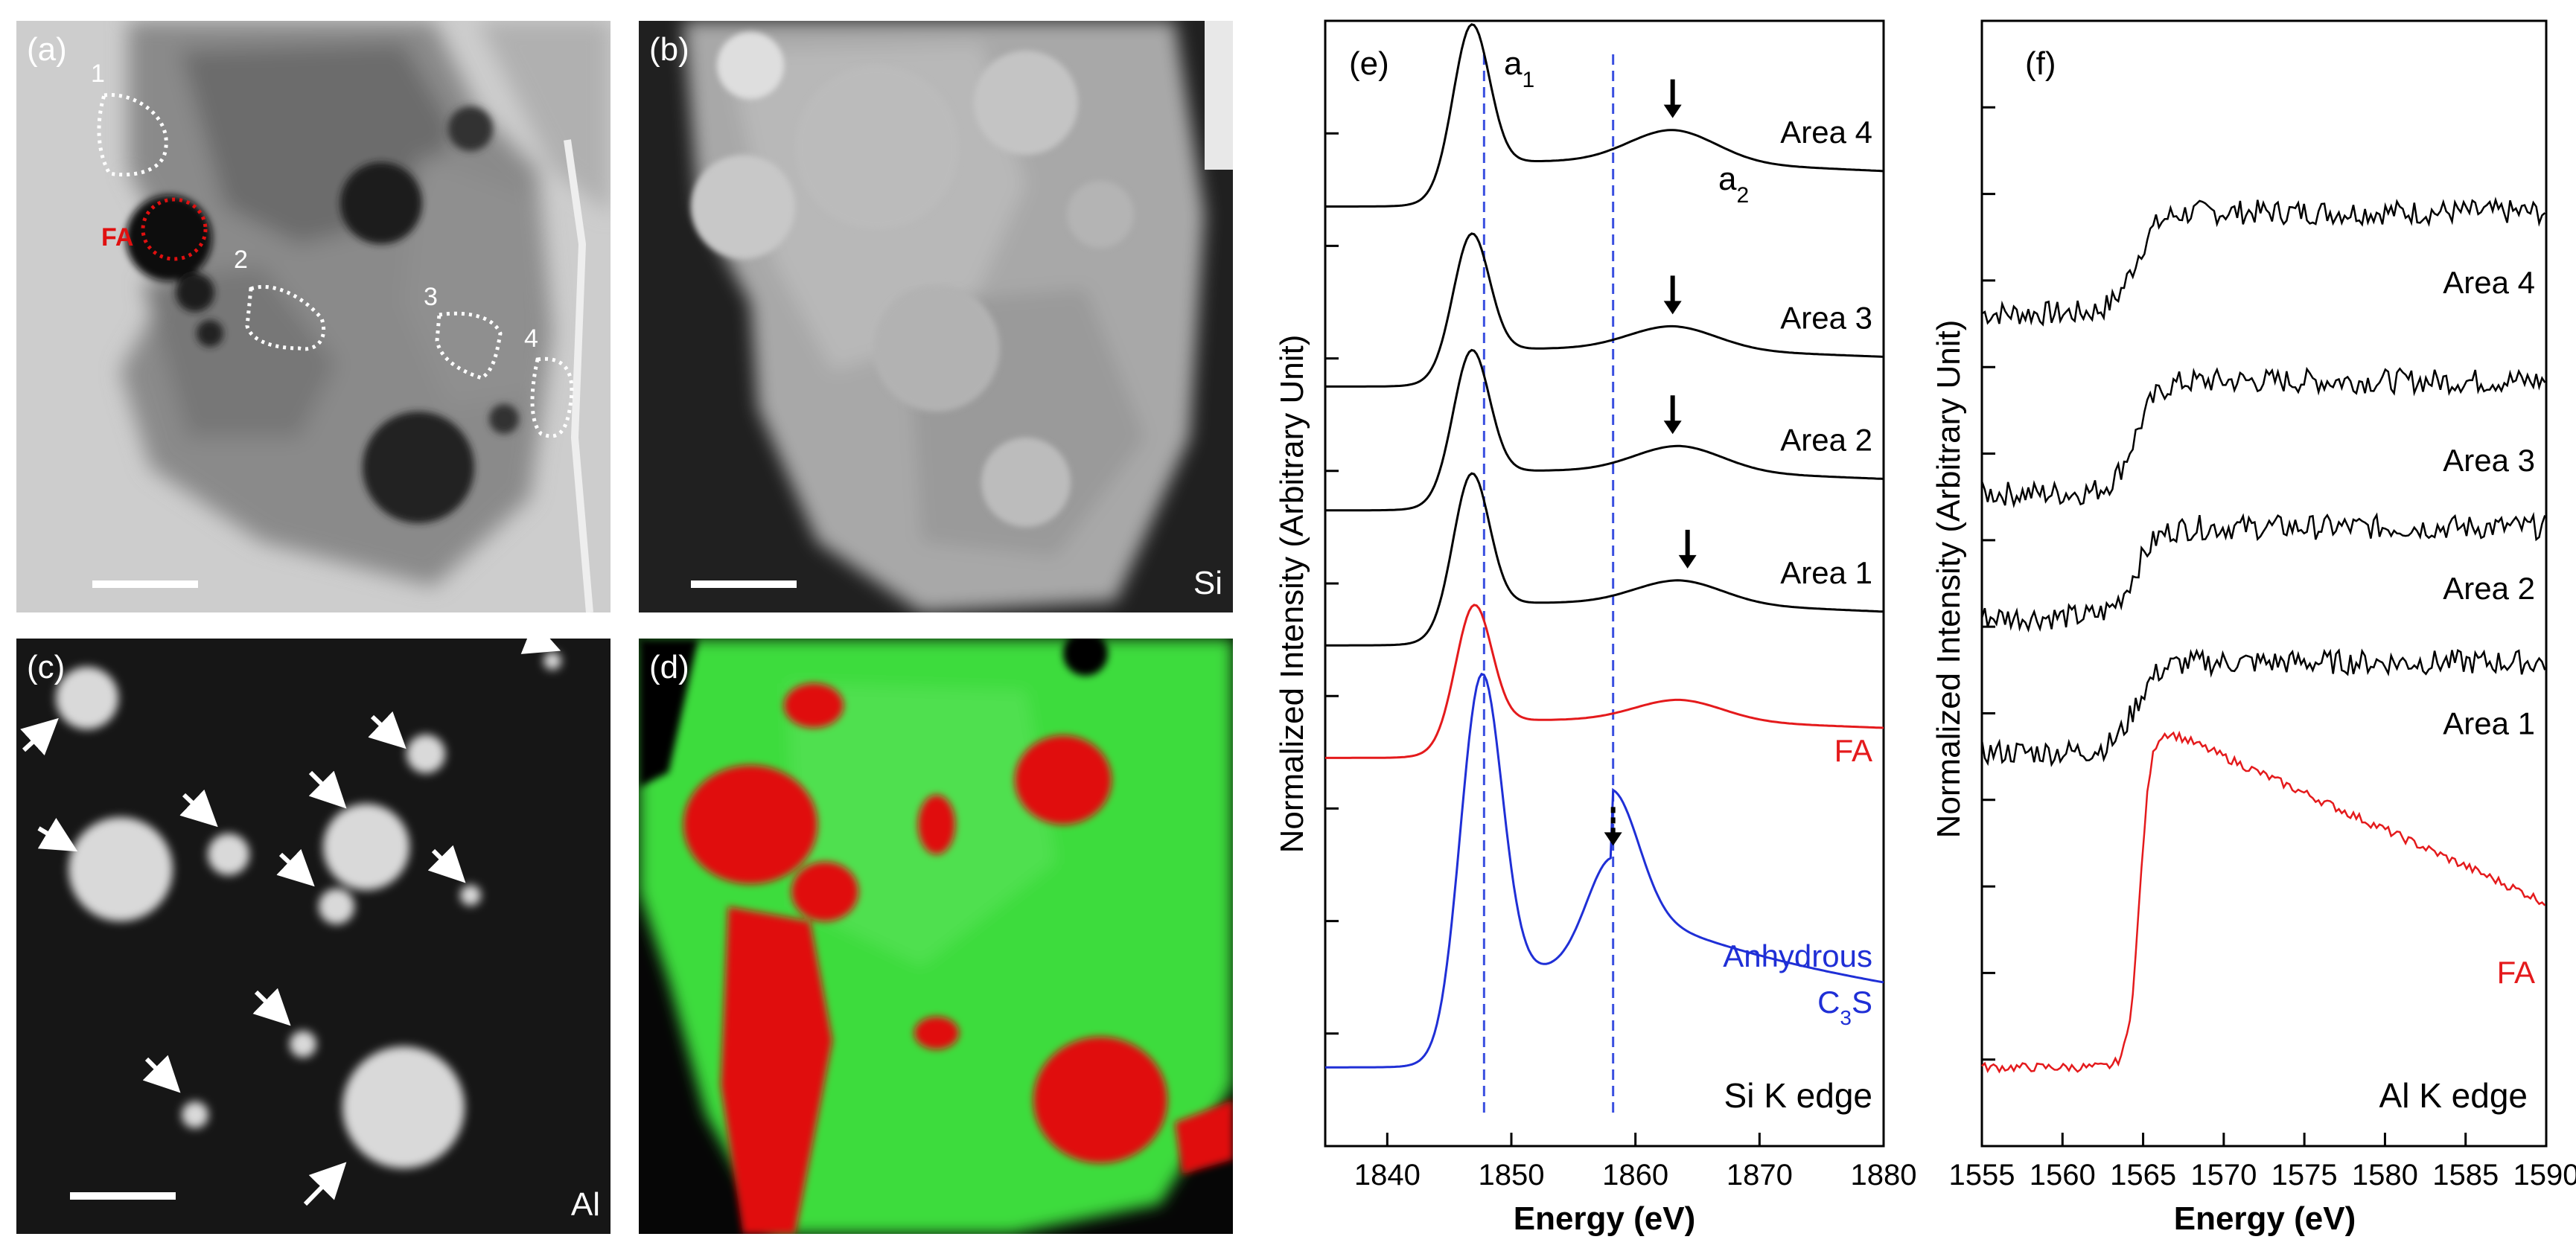  What do you see at coordinates (1369, 64) in the screenshot?
I see `chart-e-panel-label: (e)` at bounding box center [1369, 64].